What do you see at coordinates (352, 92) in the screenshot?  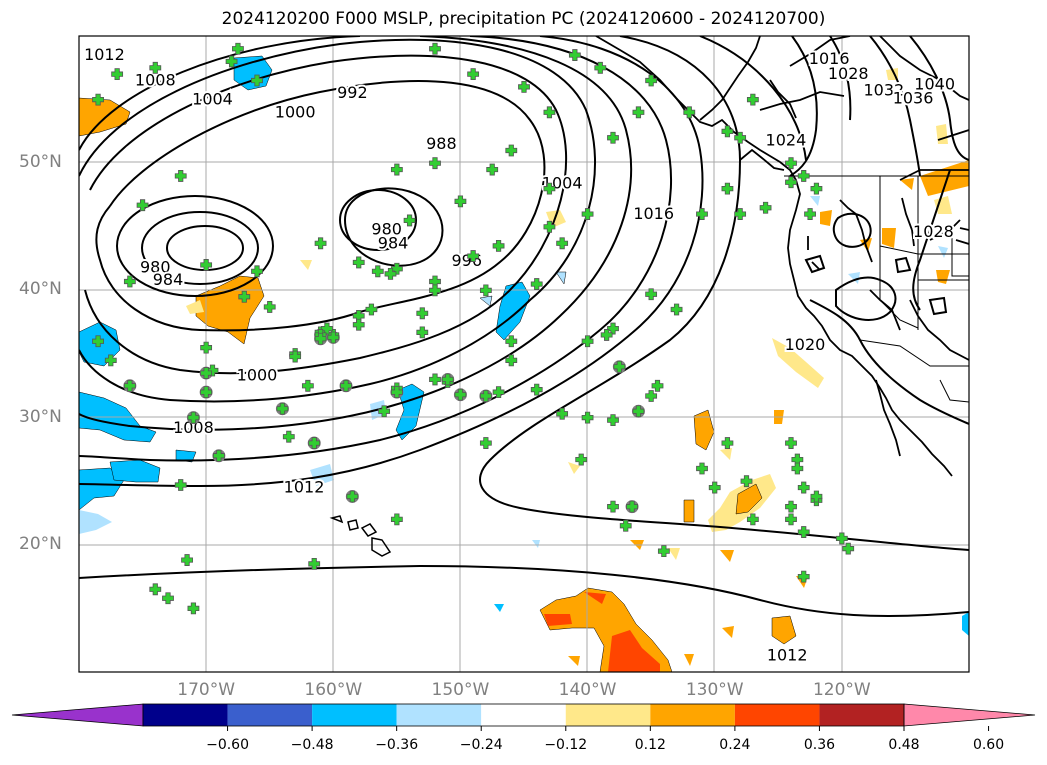 I see `isobar-label: 992` at bounding box center [352, 92].